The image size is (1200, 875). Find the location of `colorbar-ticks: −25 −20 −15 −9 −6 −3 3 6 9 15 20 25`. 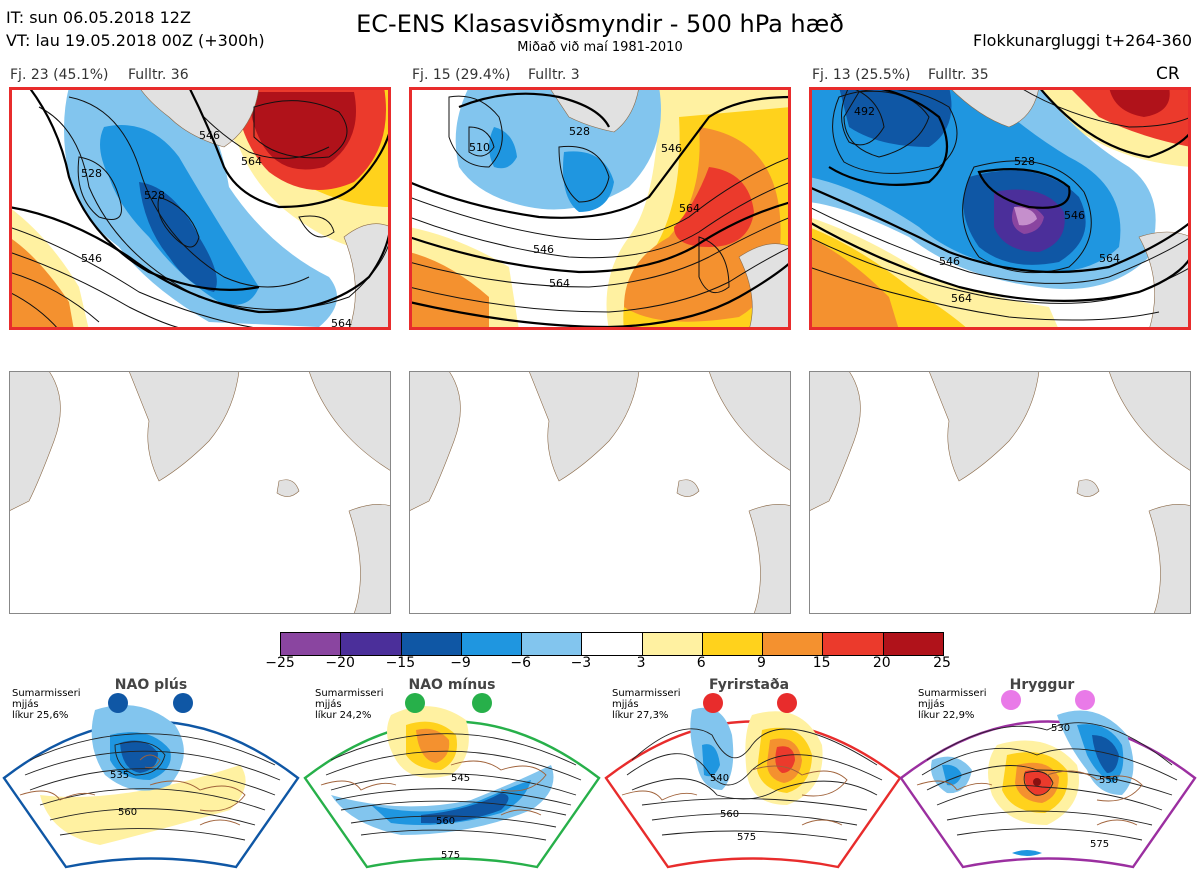

colorbar-ticks: −25 −20 −15 −9 −6 −3 3 6 9 15 20 25 is located at coordinates (600, 665).